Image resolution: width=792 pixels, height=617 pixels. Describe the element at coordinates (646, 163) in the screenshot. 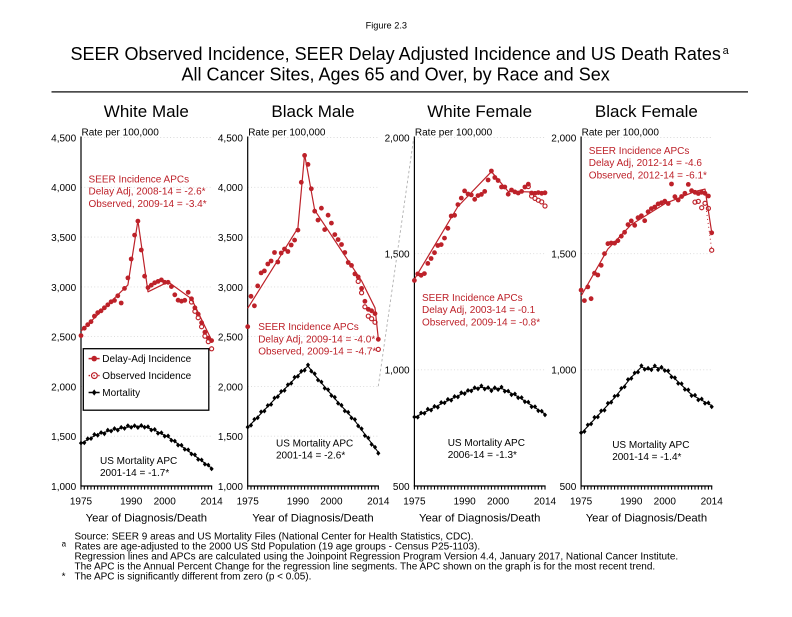

I see `svg-text: Delay Adj, 2012-14 = -4.6` at that location.